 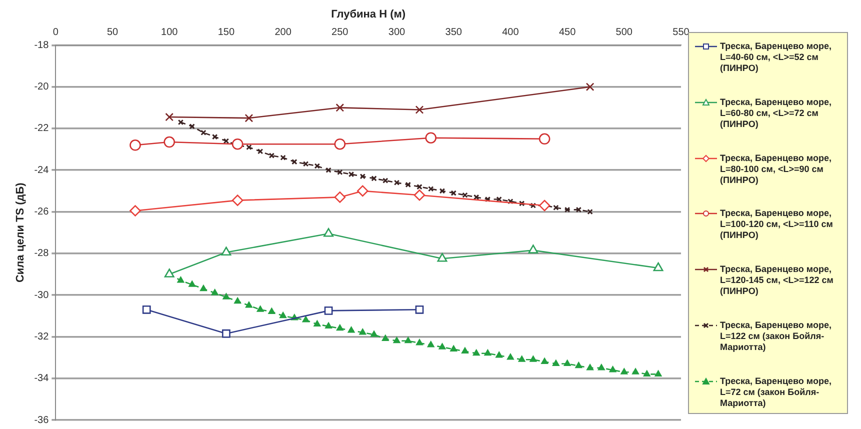 I want to click on y-tick-label: -22, so click(x=42, y=128).